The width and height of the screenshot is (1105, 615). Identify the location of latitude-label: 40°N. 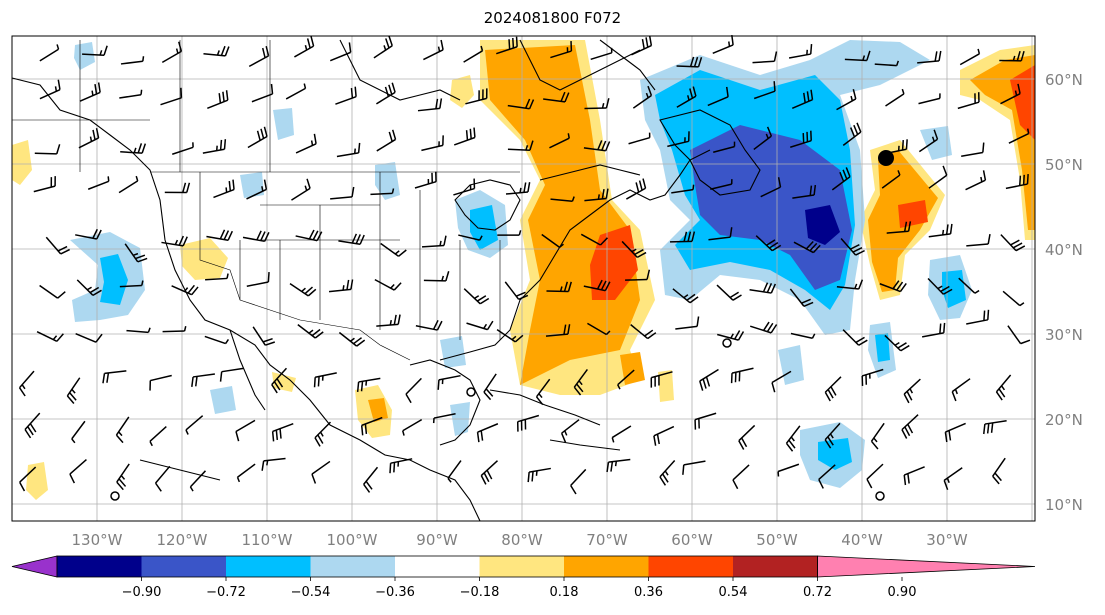
(1064, 250).